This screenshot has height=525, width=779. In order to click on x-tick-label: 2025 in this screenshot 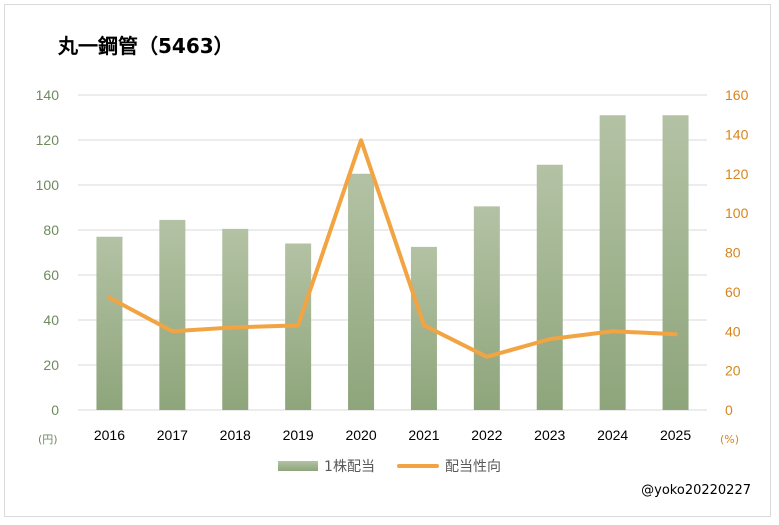, I will do `click(675, 435)`.